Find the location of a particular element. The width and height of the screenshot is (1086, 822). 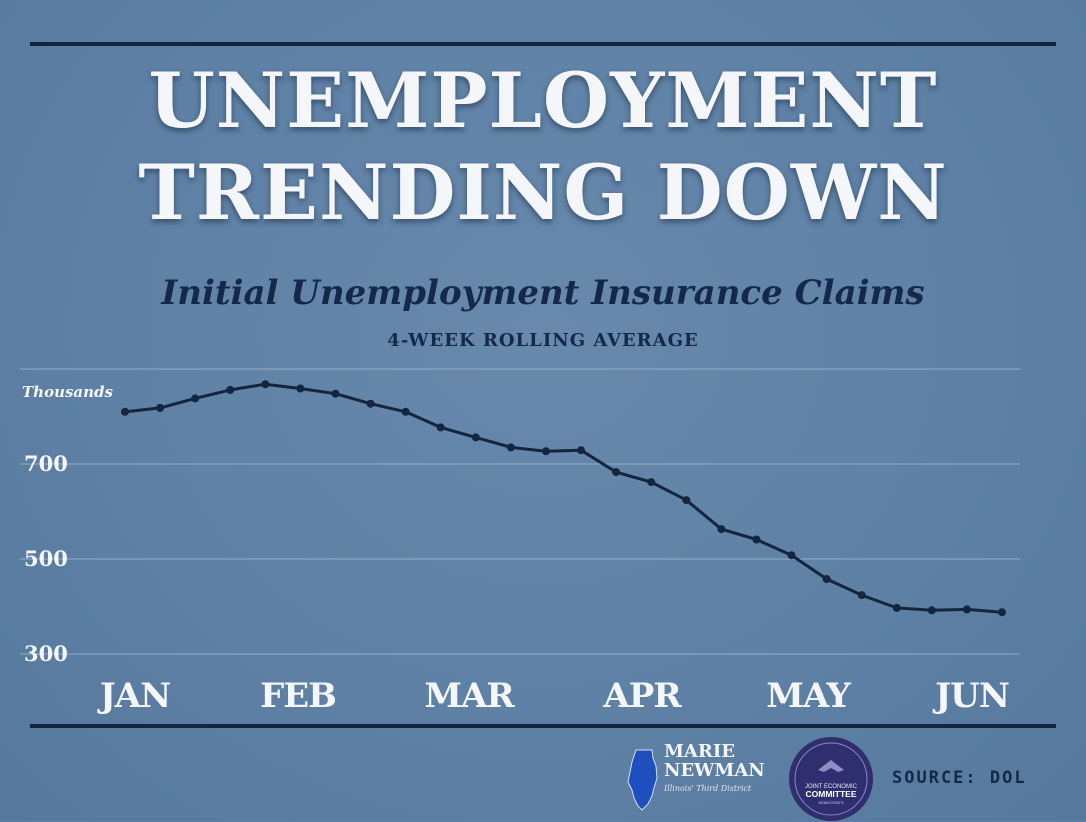

y-tick-label: 700 is located at coordinates (46, 463).